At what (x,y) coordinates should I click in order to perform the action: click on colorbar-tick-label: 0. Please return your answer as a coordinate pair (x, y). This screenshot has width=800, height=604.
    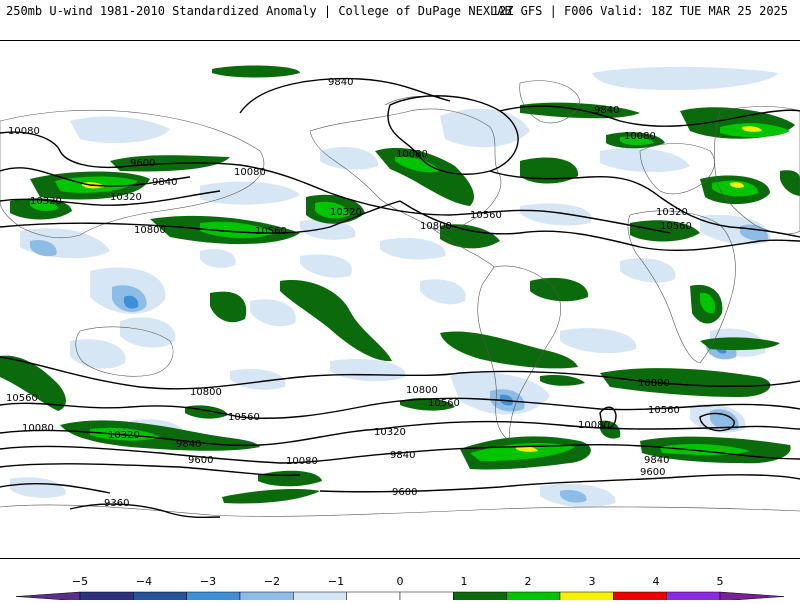
    Looking at the image, I should click on (400, 581).